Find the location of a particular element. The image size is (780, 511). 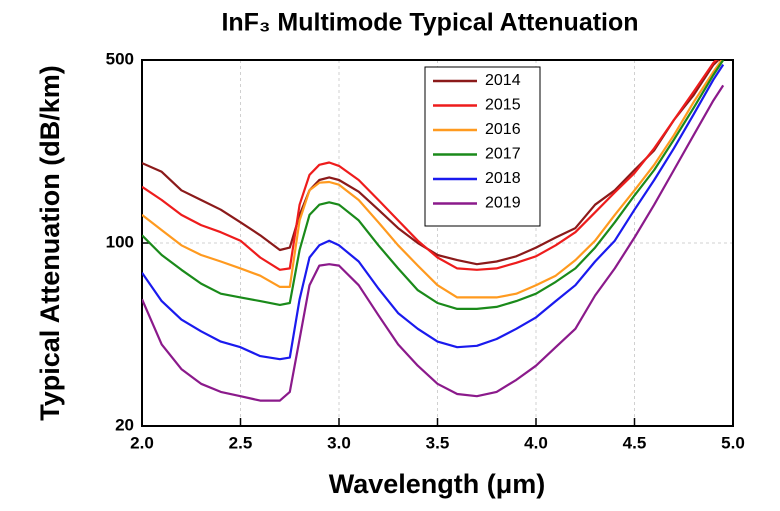

y-axis-label: Typical Attenuation (dB/km) is located at coordinates (50, 243).